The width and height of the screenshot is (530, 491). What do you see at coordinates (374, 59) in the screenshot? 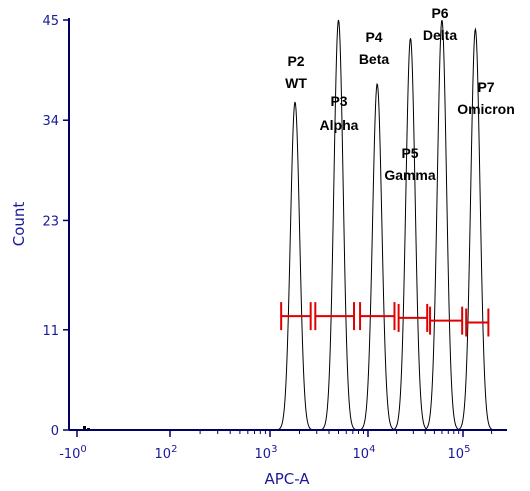
I see `peak-variant-label: Beta` at bounding box center [374, 59].